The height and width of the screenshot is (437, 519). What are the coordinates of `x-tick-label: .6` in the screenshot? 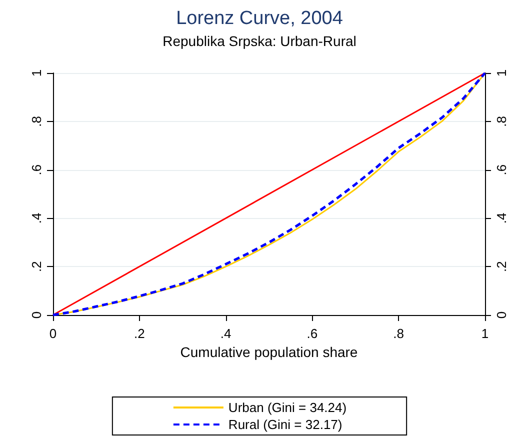 It's located at (312, 333).